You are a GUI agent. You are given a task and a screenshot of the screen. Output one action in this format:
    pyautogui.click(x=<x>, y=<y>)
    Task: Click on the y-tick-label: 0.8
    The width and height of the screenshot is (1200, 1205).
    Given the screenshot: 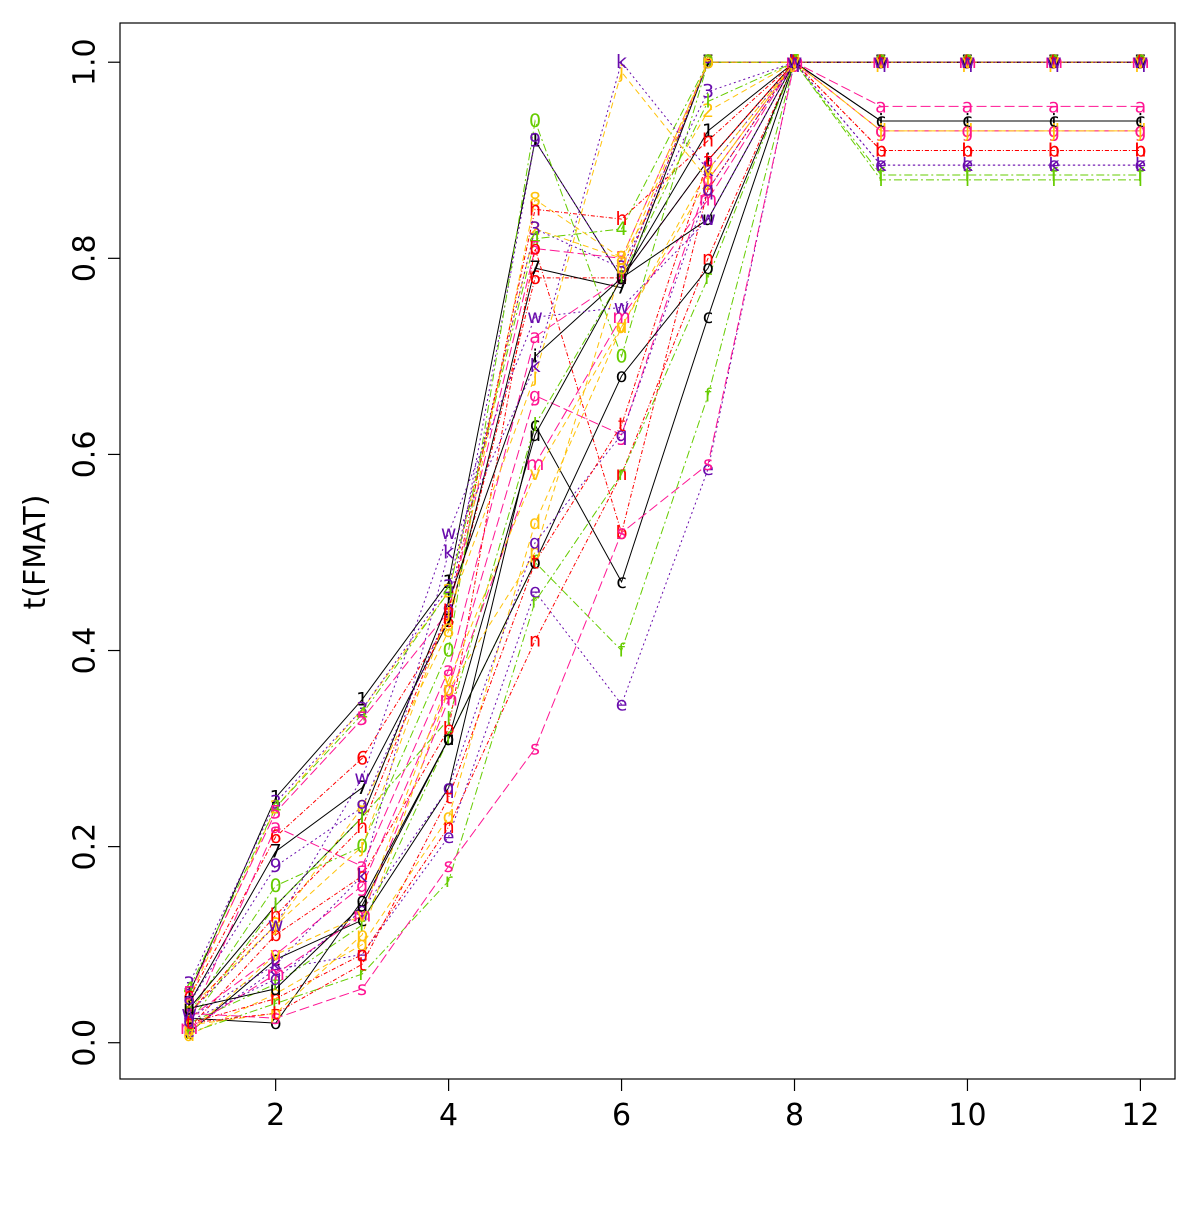 What is the action you would take?
    pyautogui.click(x=85, y=258)
    